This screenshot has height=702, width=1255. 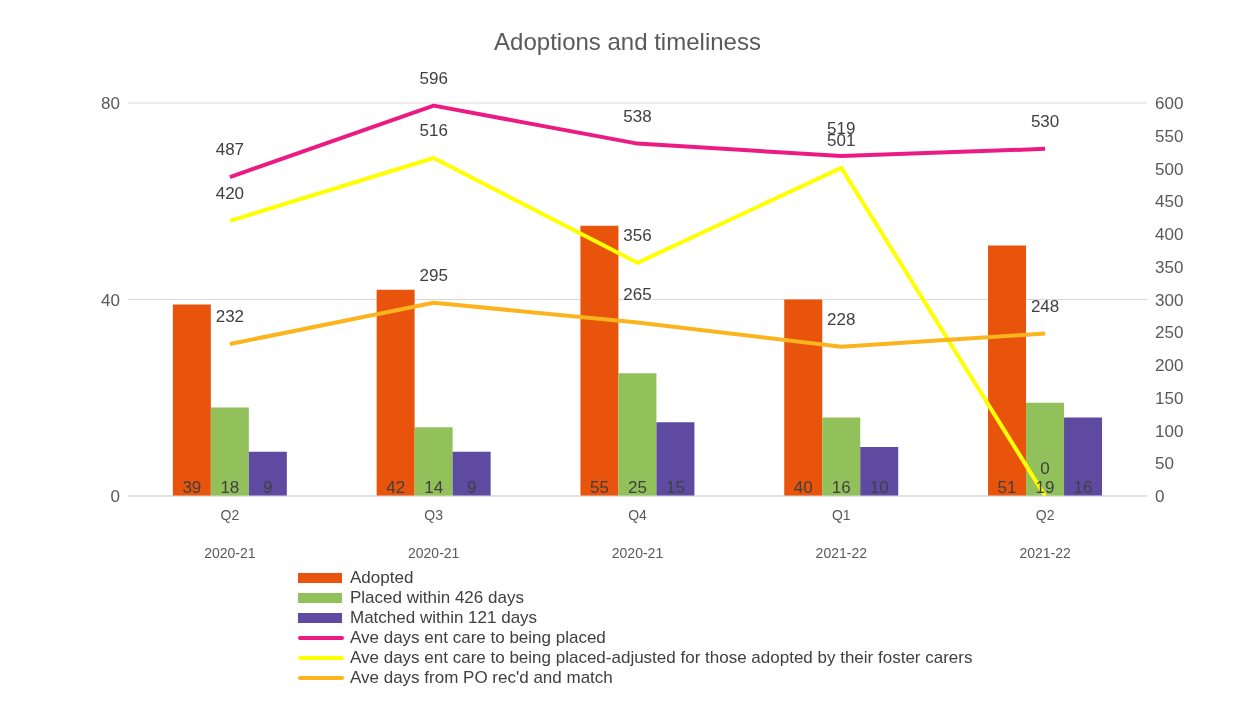 What do you see at coordinates (1007, 487) in the screenshot?
I see `data-label: 51` at bounding box center [1007, 487].